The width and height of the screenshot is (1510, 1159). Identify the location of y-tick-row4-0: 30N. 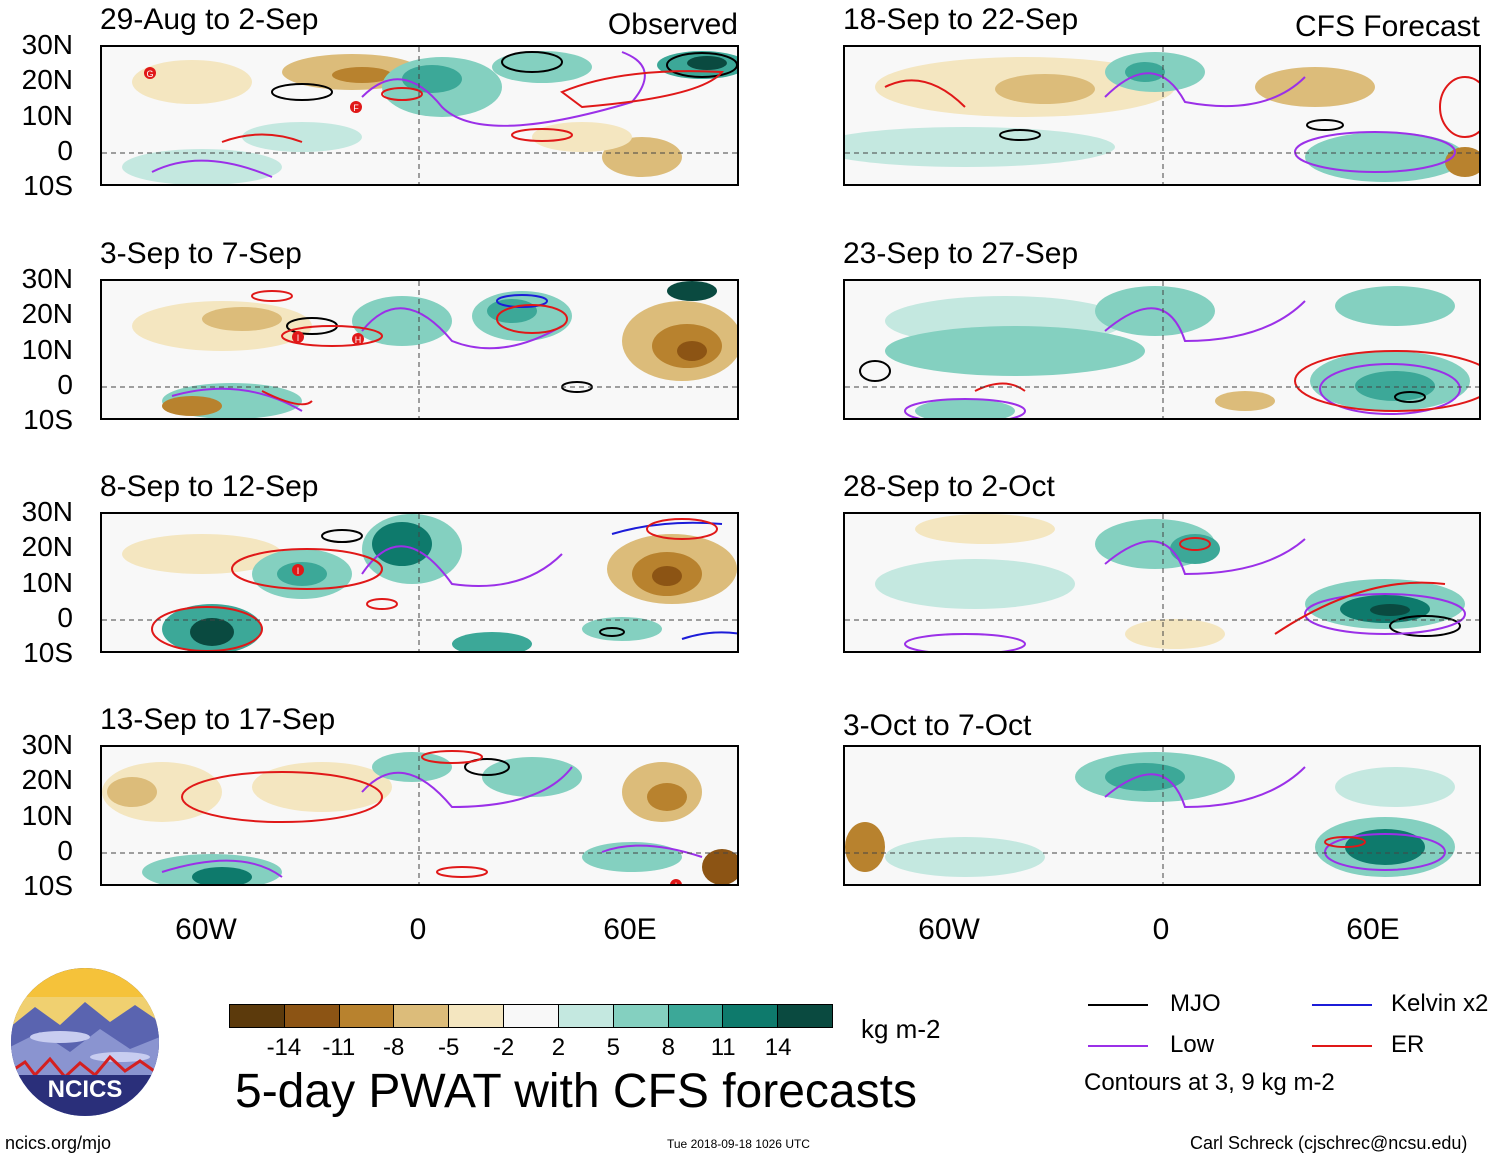
(47, 744).